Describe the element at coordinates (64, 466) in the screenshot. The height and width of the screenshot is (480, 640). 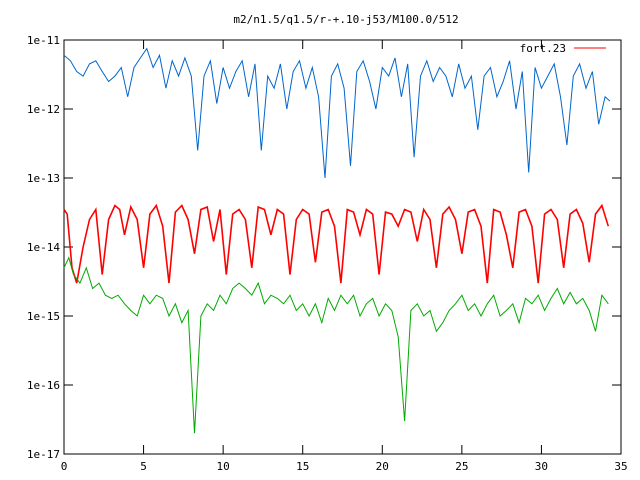
I see `x-tick-label: 0` at that location.